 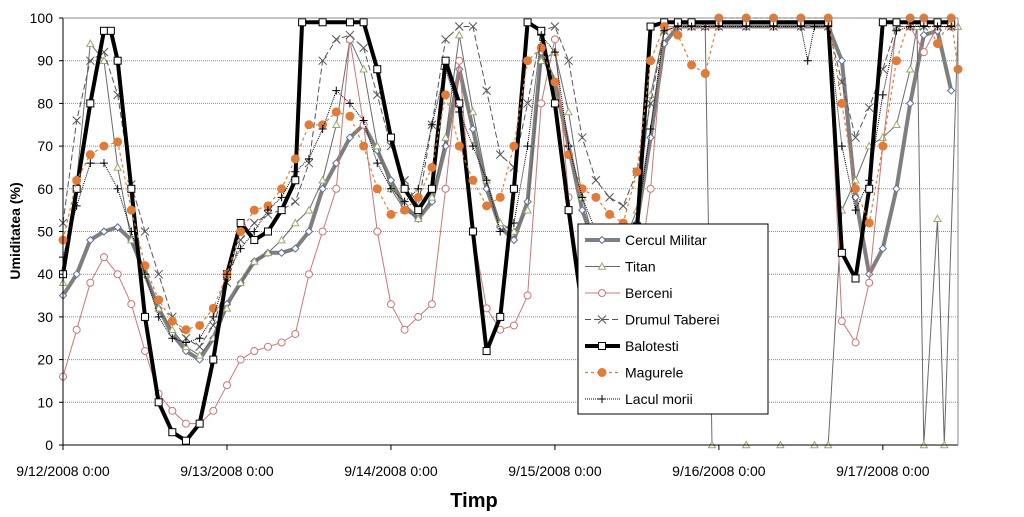 I want to click on legend-marker-lacul-morii, so click(x=602, y=399).